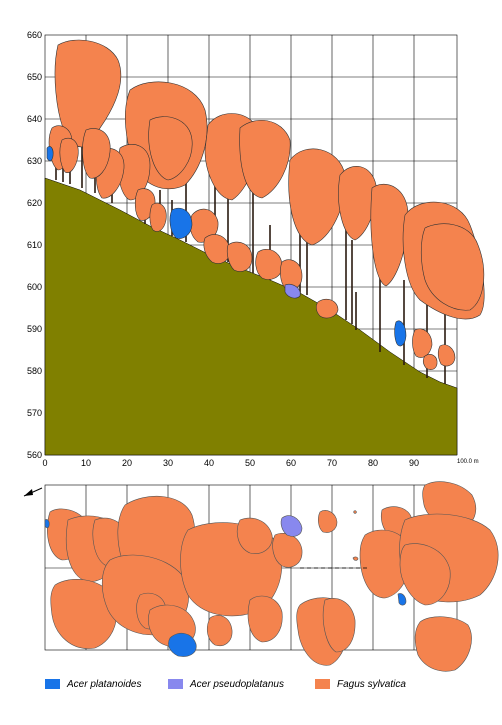 The height and width of the screenshot is (725, 502). I want to click on x-tick-label: 80, so click(373, 463).